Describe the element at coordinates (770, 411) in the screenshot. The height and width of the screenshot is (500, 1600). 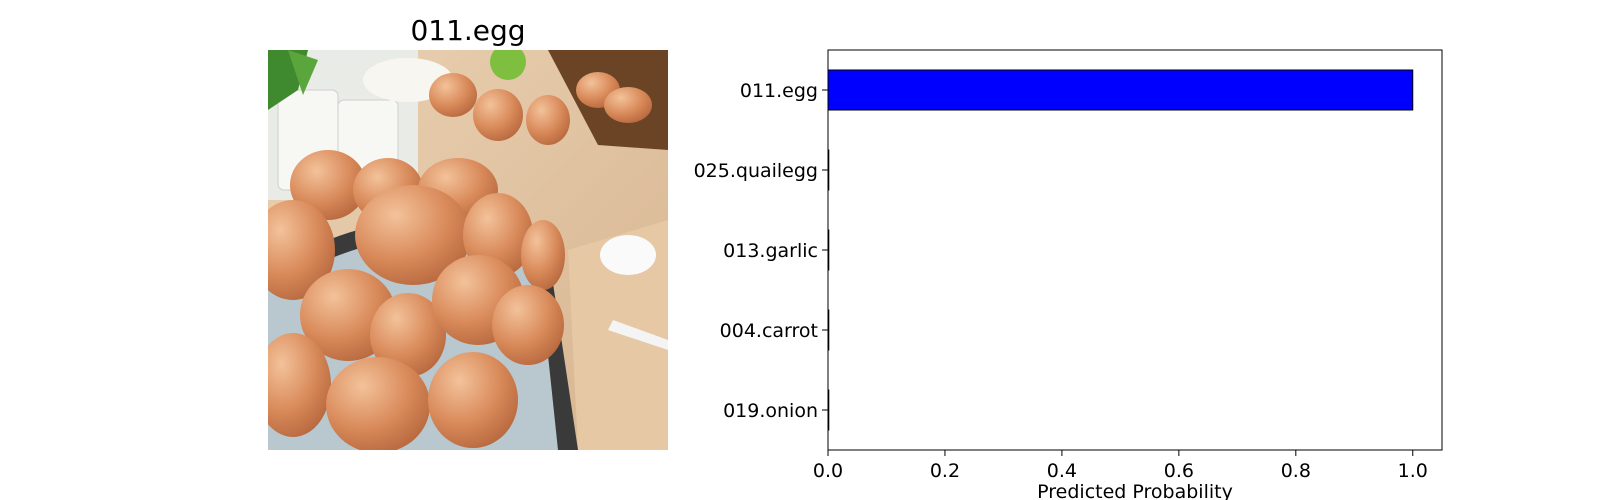
I see `y-tick-label-4: 019.onion` at that location.